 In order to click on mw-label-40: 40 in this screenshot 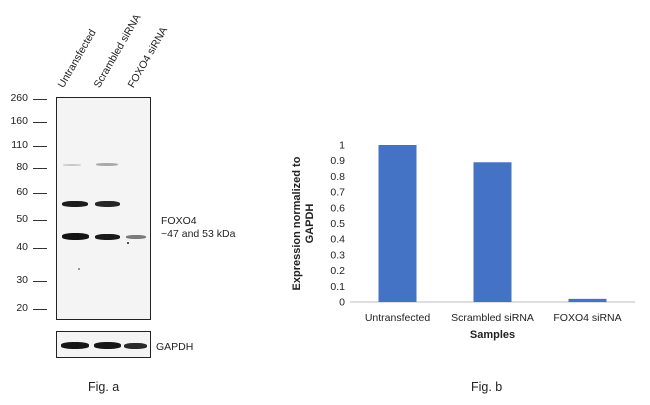, I will do `click(22, 247)`.